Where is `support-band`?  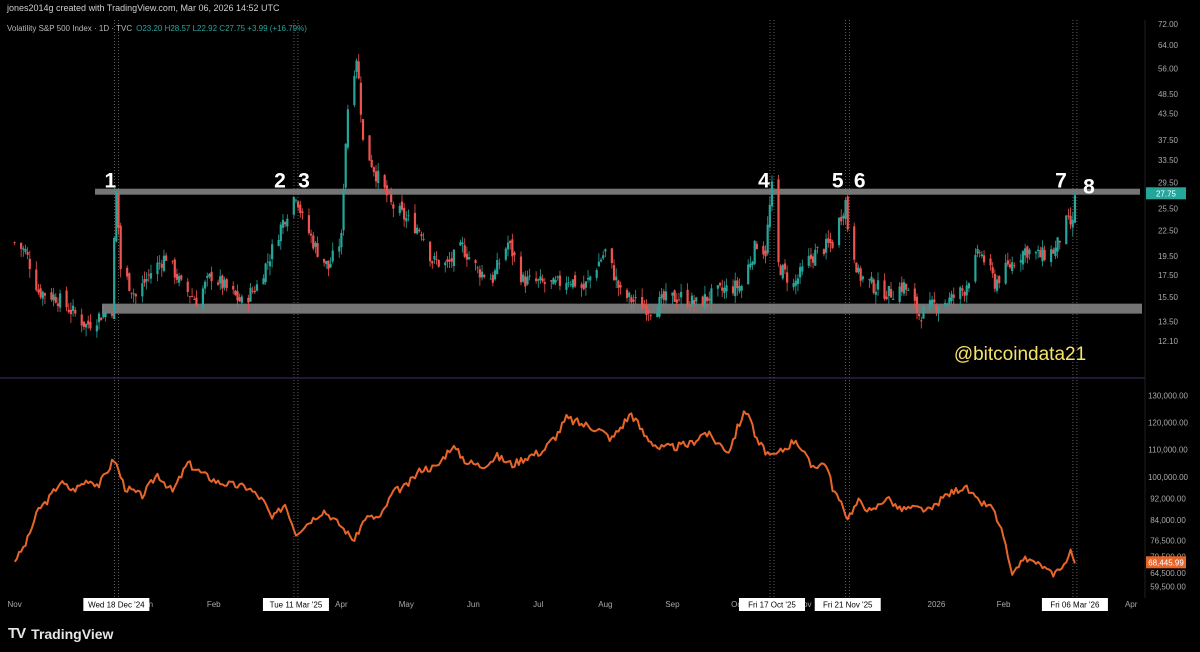
support-band is located at coordinates (622, 308).